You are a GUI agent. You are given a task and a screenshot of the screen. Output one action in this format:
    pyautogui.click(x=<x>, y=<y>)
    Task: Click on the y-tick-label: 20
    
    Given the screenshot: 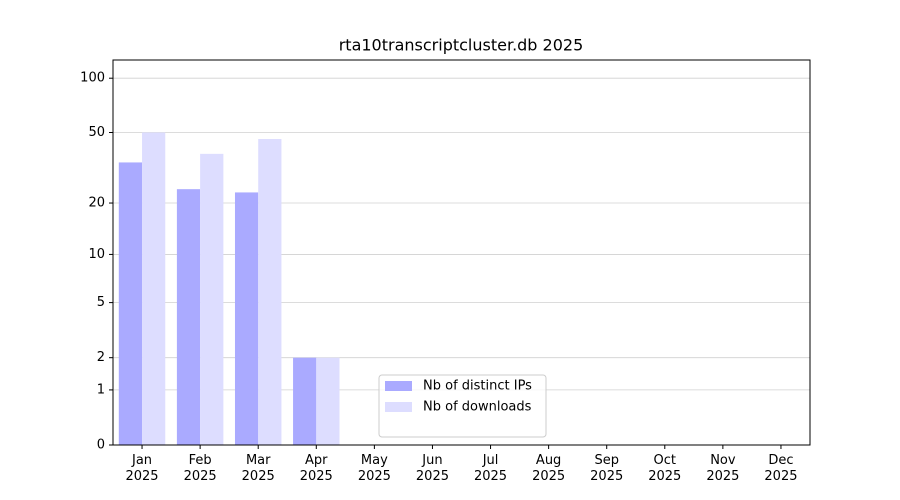 What is the action you would take?
    pyautogui.click(x=96, y=203)
    